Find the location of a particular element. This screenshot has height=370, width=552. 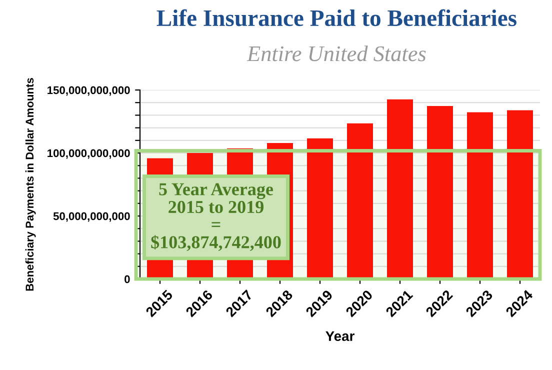

y-tick-label: 0 is located at coordinates (127, 279).